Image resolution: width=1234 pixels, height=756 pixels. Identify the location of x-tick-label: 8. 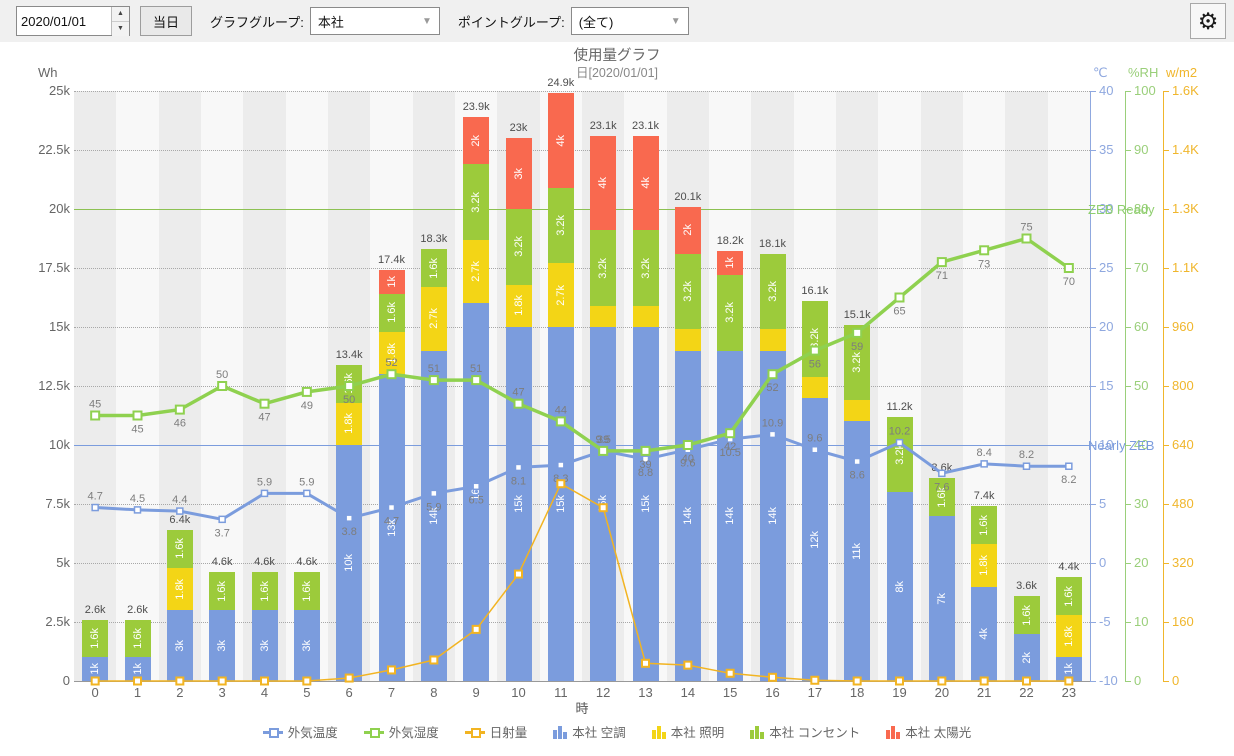
(434, 692).